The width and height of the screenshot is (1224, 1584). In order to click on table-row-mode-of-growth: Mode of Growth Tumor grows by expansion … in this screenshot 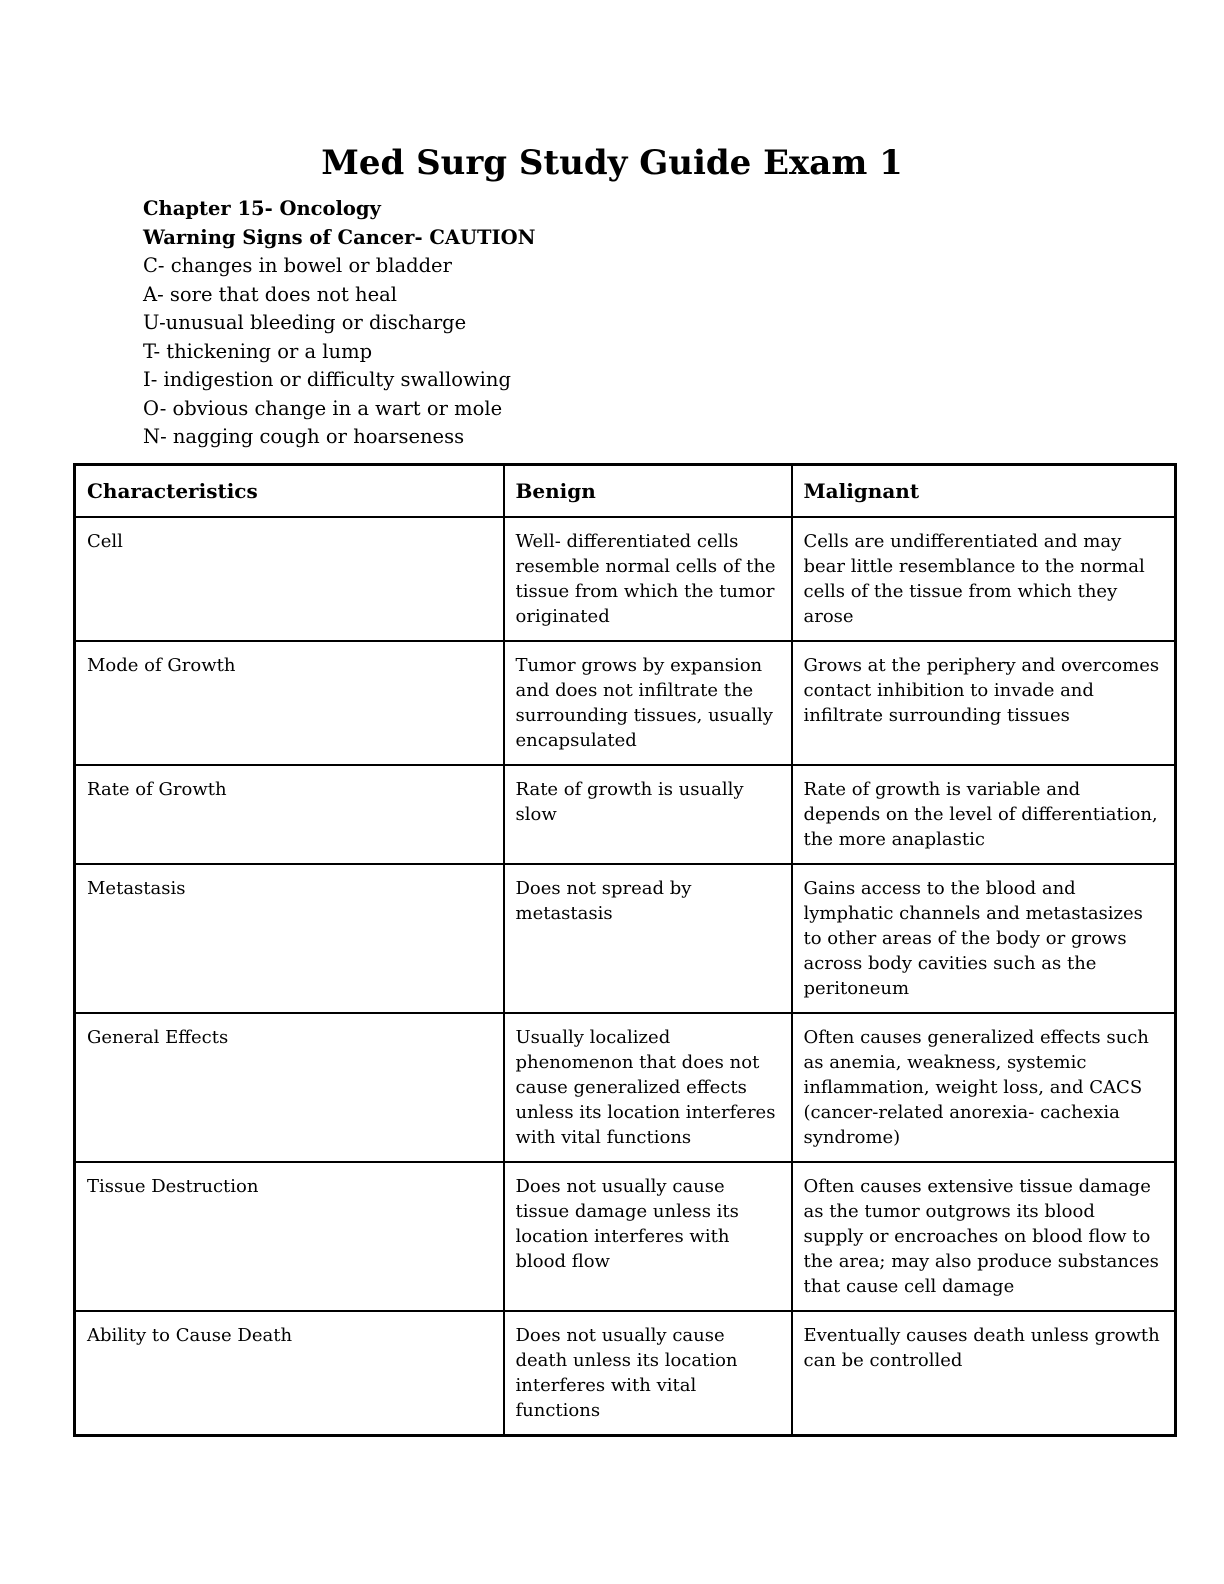, I will do `click(625, 702)`.